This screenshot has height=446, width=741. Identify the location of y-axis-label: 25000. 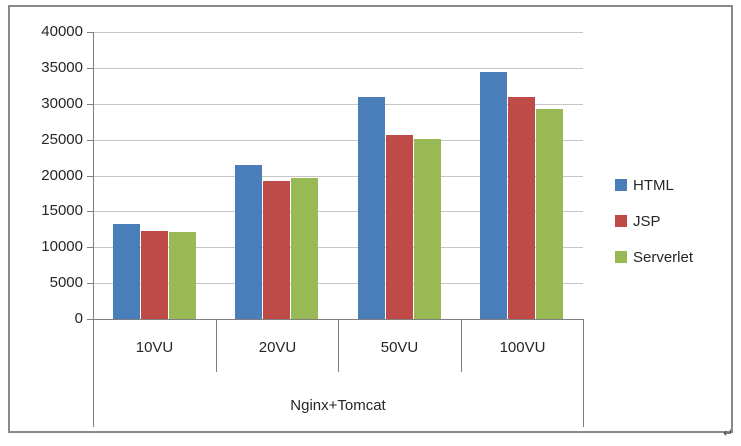
(62, 139).